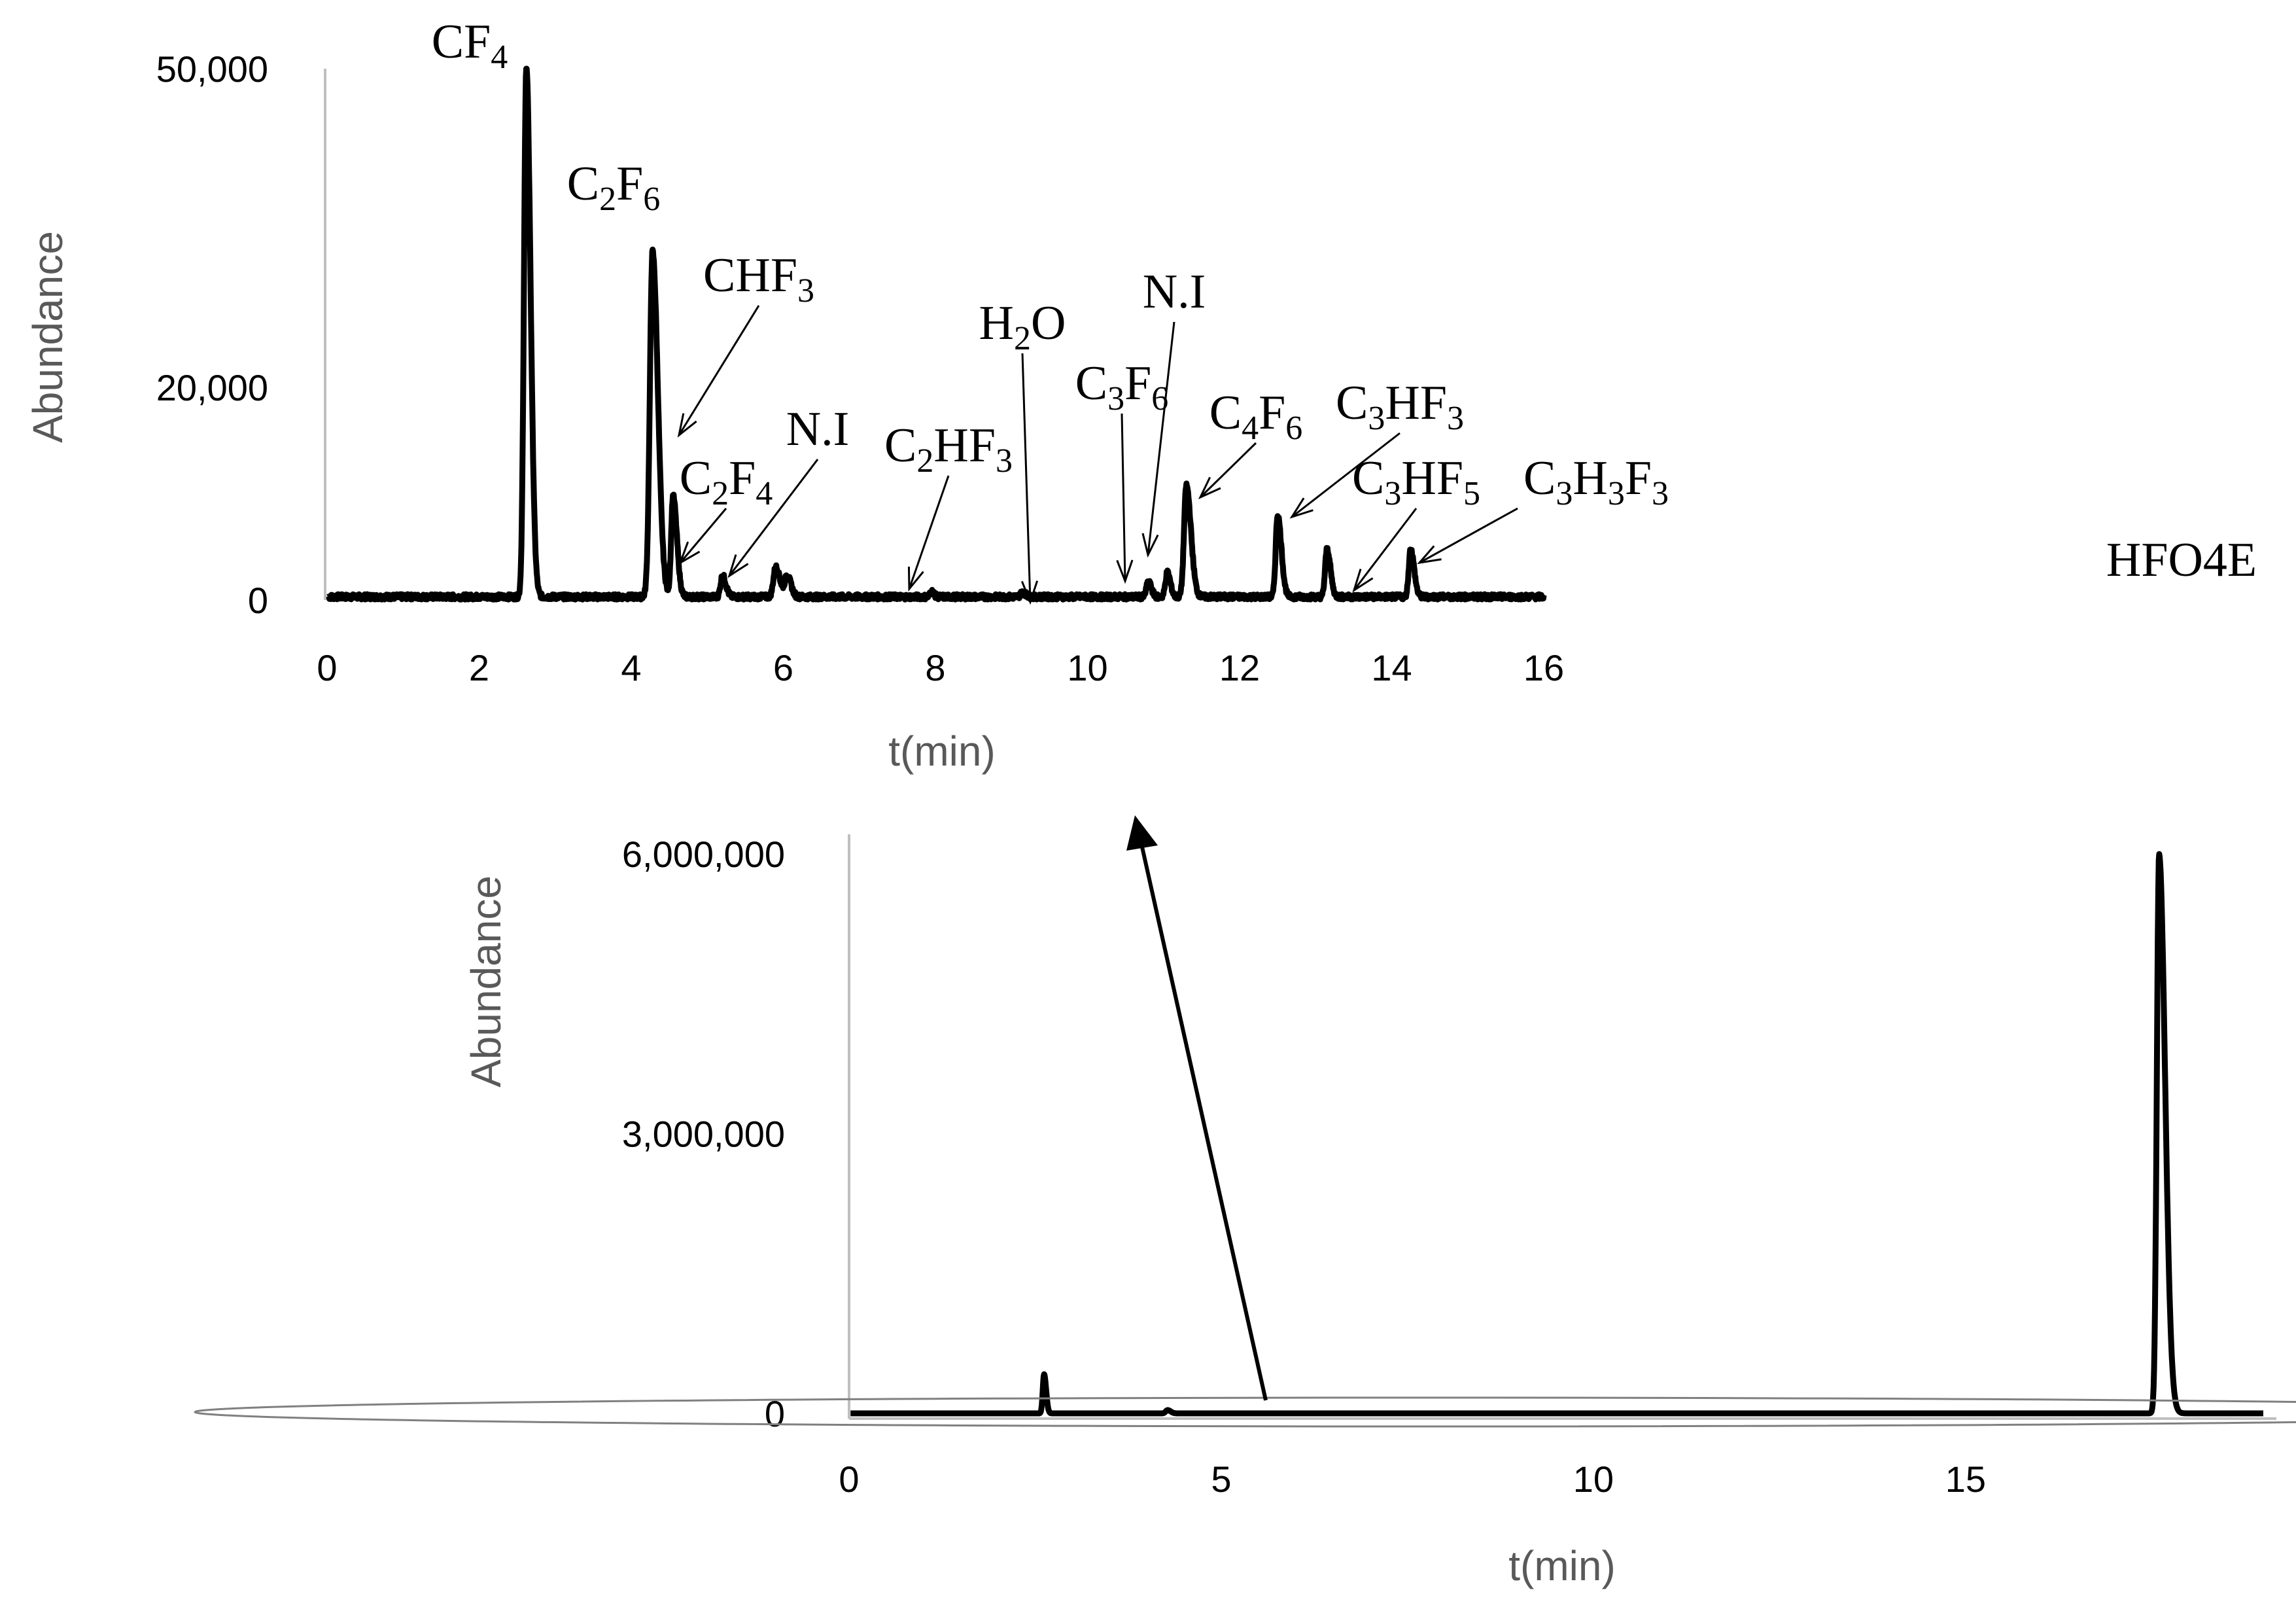 This screenshot has width=2296, height=1609. What do you see at coordinates (2181, 560) in the screenshot?
I see `main-peak-label: HFO4E` at bounding box center [2181, 560].